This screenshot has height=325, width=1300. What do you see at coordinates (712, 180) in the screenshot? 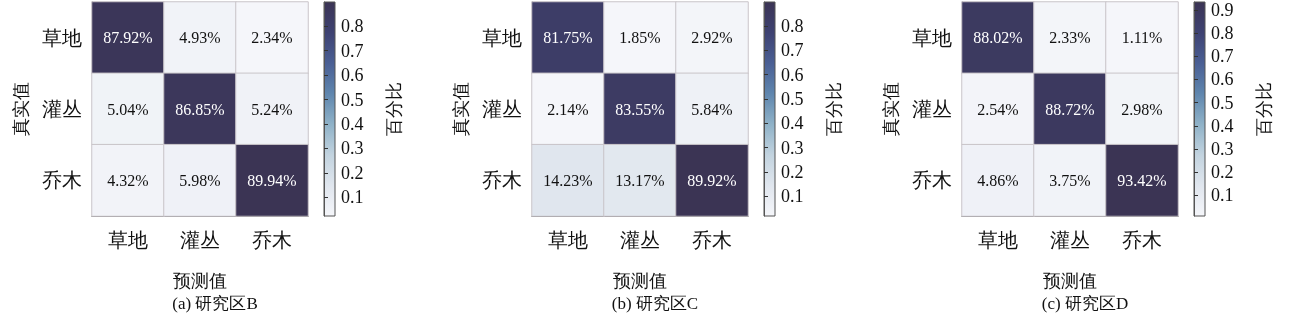
I see `data-label: 89.92%` at bounding box center [712, 180].